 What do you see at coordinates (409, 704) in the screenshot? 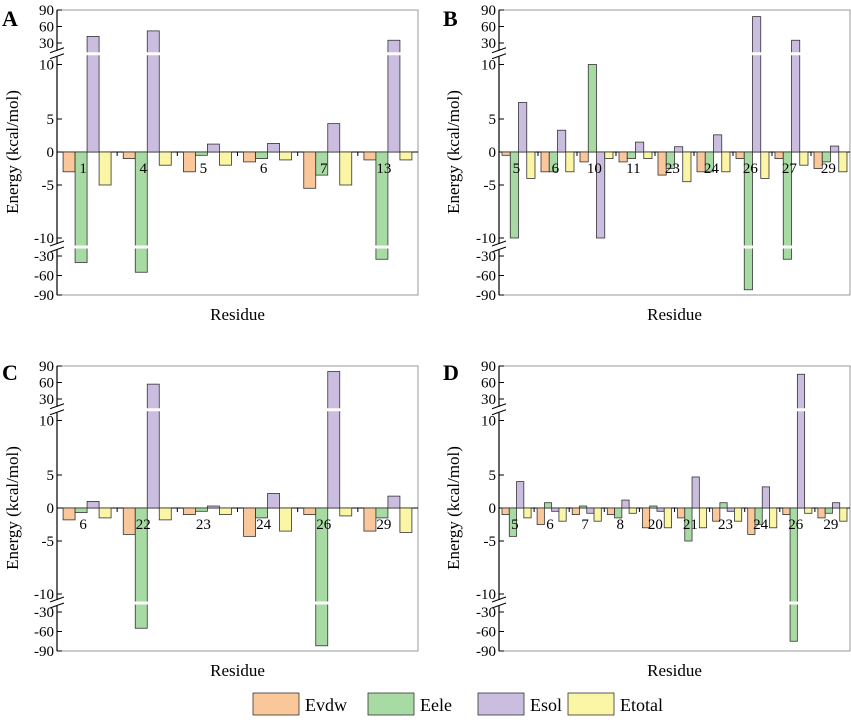
I see `legend-item-eele: Eele` at bounding box center [409, 704].